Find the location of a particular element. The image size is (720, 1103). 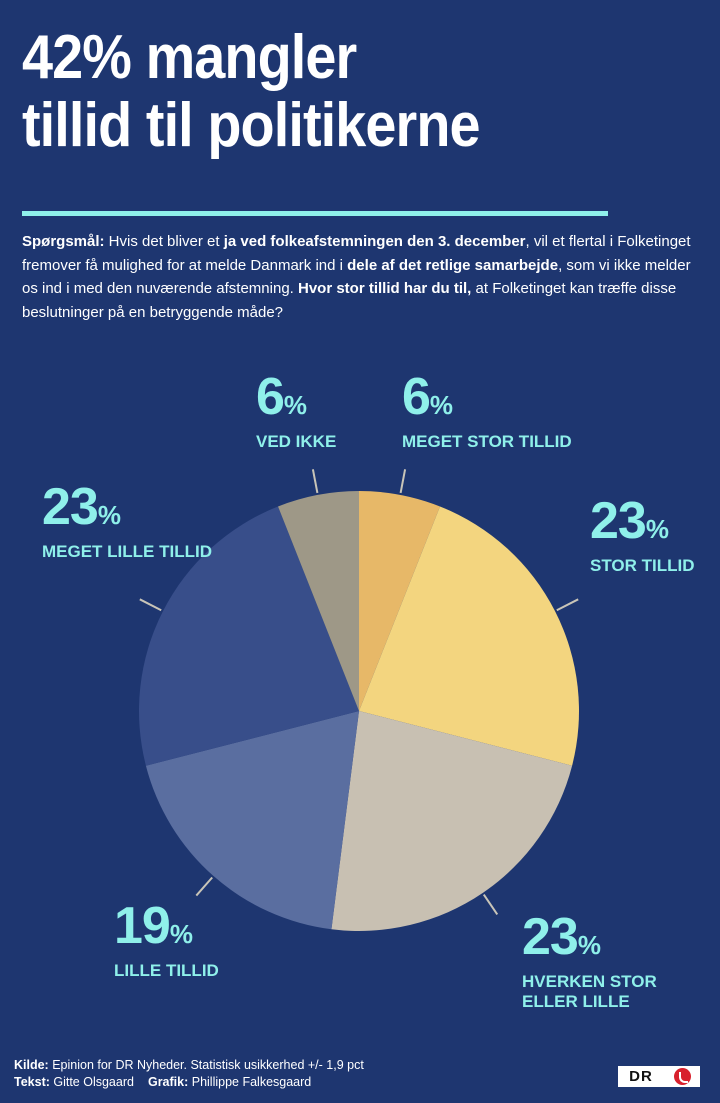

value-hverken: 23 is located at coordinates (550, 937).